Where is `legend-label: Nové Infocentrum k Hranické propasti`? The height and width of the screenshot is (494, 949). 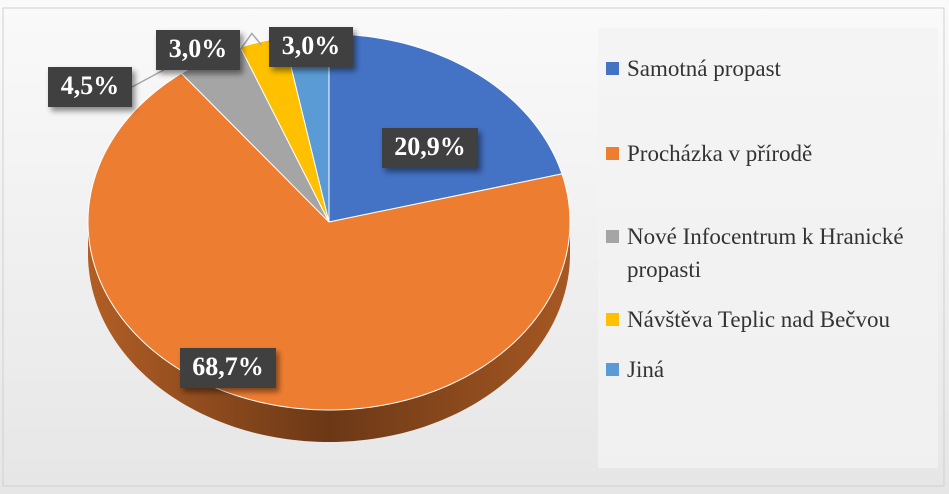
legend-label: Nové Infocentrum k Hranické propasti is located at coordinates (765, 253).